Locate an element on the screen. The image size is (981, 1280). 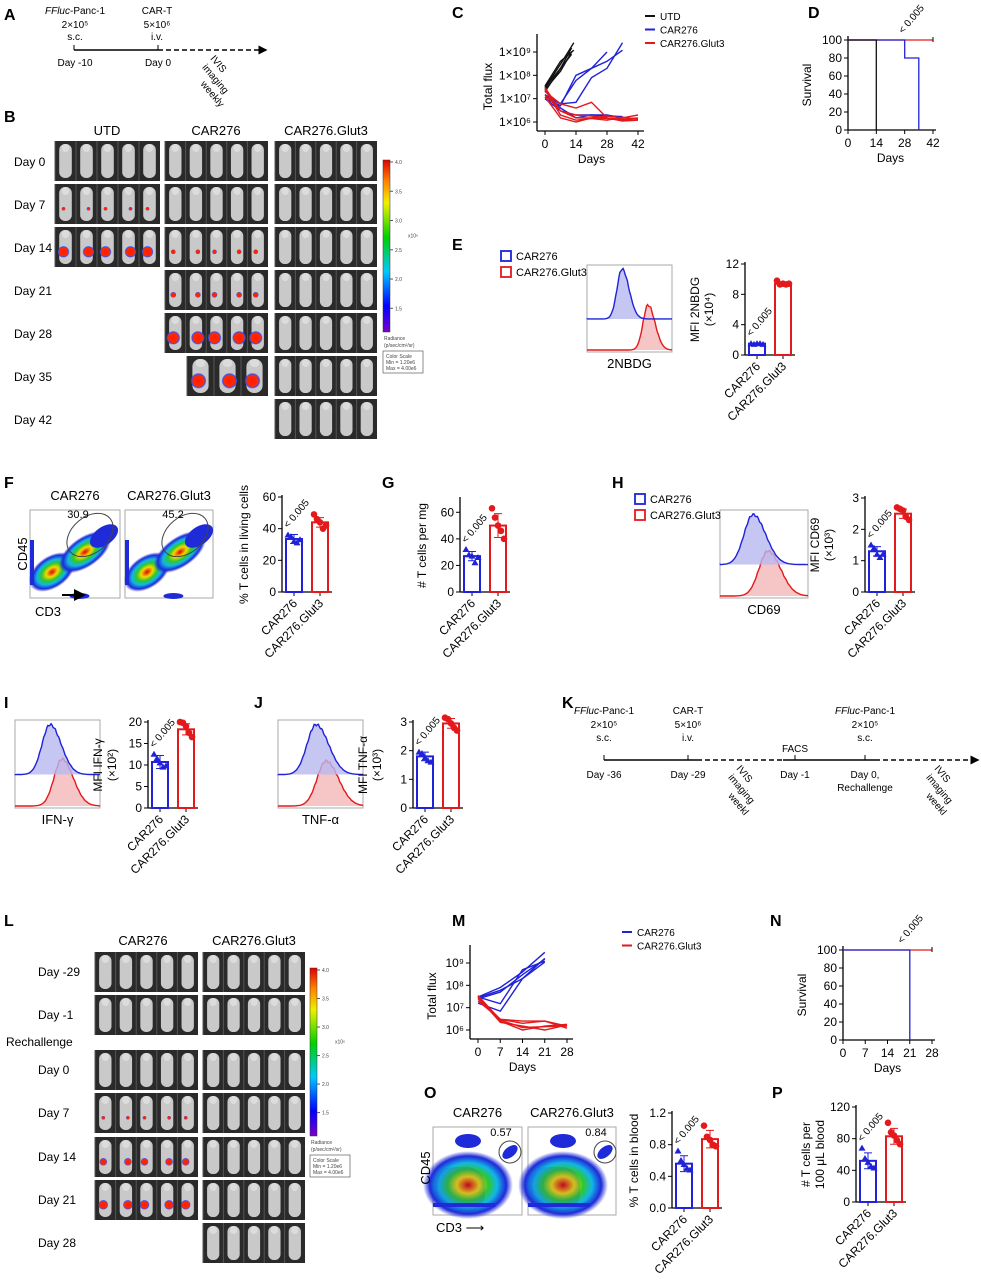
row-label: Rechallenge is located at coordinates (39, 1042).